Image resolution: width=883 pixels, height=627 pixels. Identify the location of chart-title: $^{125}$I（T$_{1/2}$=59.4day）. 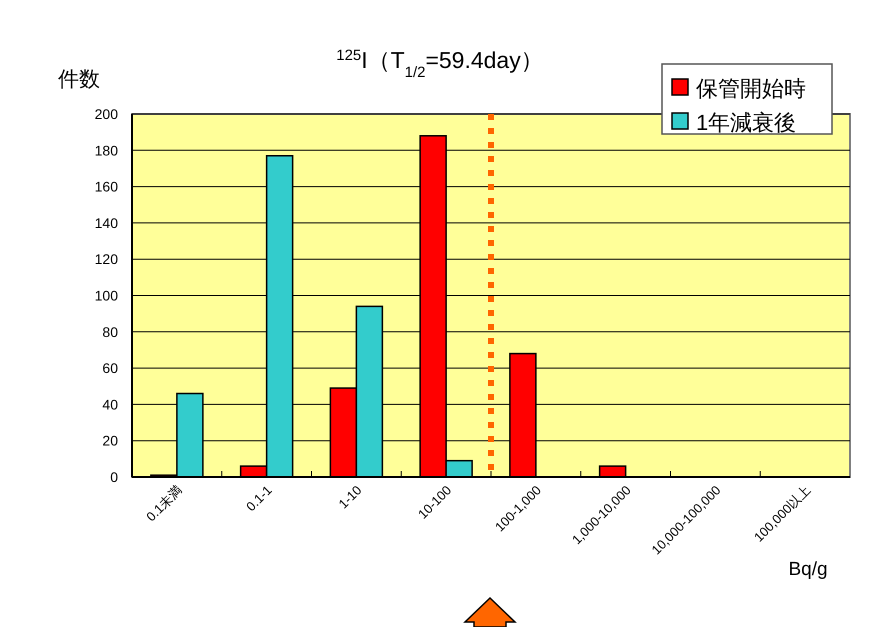
(440, 63).